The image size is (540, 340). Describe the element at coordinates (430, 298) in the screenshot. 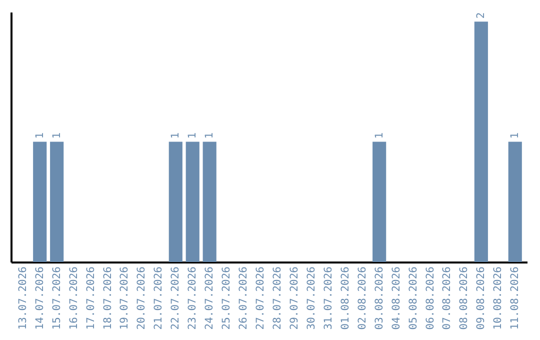

I see `x-tick-label: 06.08.2026` at that location.